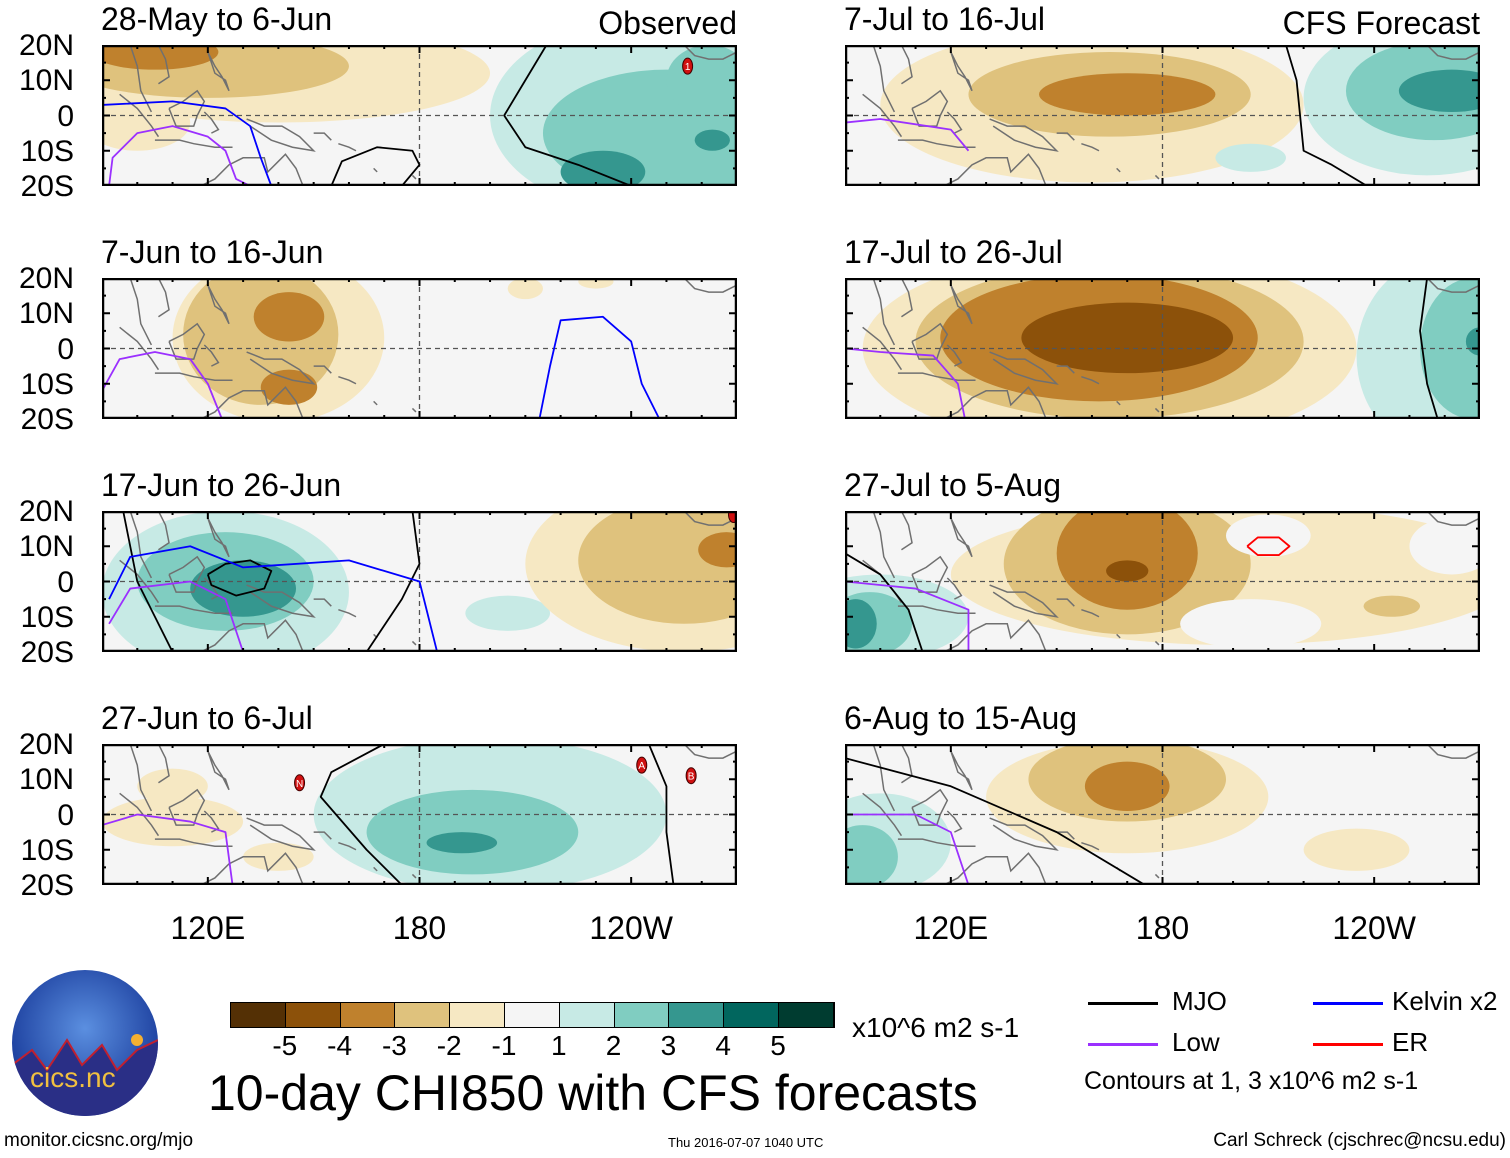 The width and height of the screenshot is (1510, 1158). Describe the element at coordinates (1445, 1001) in the screenshot. I see `kelvin-legend-label: Kelvin x2` at that location.